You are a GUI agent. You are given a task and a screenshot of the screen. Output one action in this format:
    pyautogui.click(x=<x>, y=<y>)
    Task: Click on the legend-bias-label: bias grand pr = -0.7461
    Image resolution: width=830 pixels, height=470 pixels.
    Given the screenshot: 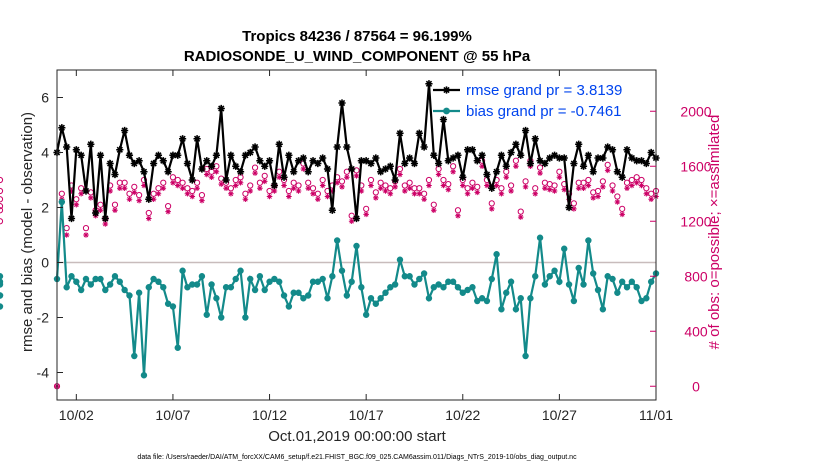 What is the action you would take?
    pyautogui.click(x=544, y=111)
    